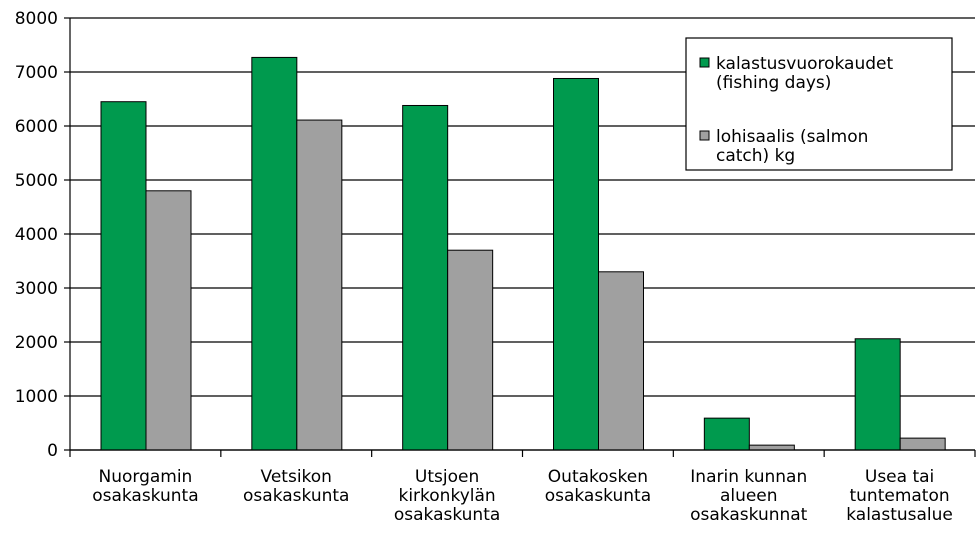 The width and height of the screenshot is (979, 540). Describe the element at coordinates (36, 397) in the screenshot. I see `y-tick-label: 1000` at that location.